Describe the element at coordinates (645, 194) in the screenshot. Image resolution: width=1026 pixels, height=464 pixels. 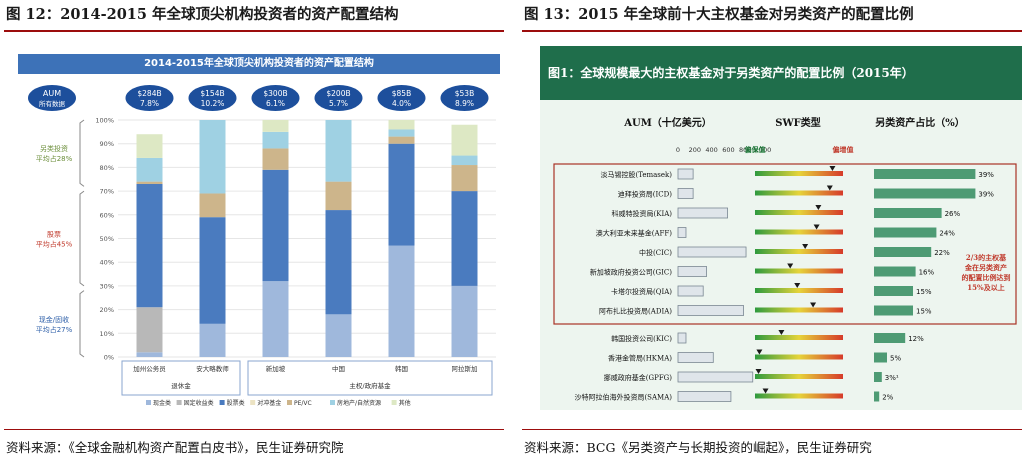
I see `fund-label: 迪拜投资局(ICD)` at that location.